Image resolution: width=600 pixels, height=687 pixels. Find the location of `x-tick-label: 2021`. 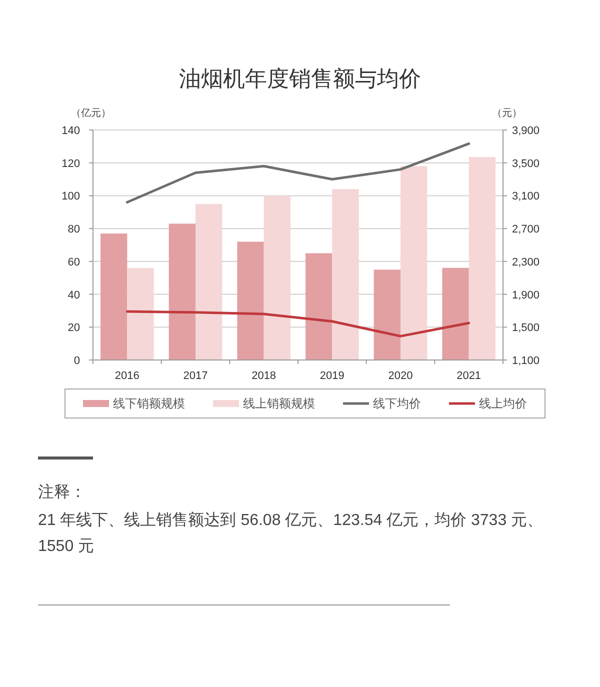

x-tick-label: 2021 is located at coordinates (469, 376).